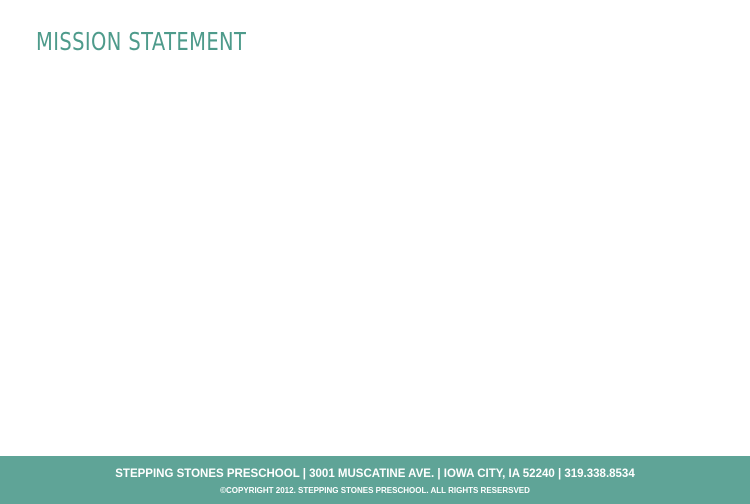  Describe the element at coordinates (141, 41) in the screenshot. I see `page-title: MISSION STATEMENT` at that location.